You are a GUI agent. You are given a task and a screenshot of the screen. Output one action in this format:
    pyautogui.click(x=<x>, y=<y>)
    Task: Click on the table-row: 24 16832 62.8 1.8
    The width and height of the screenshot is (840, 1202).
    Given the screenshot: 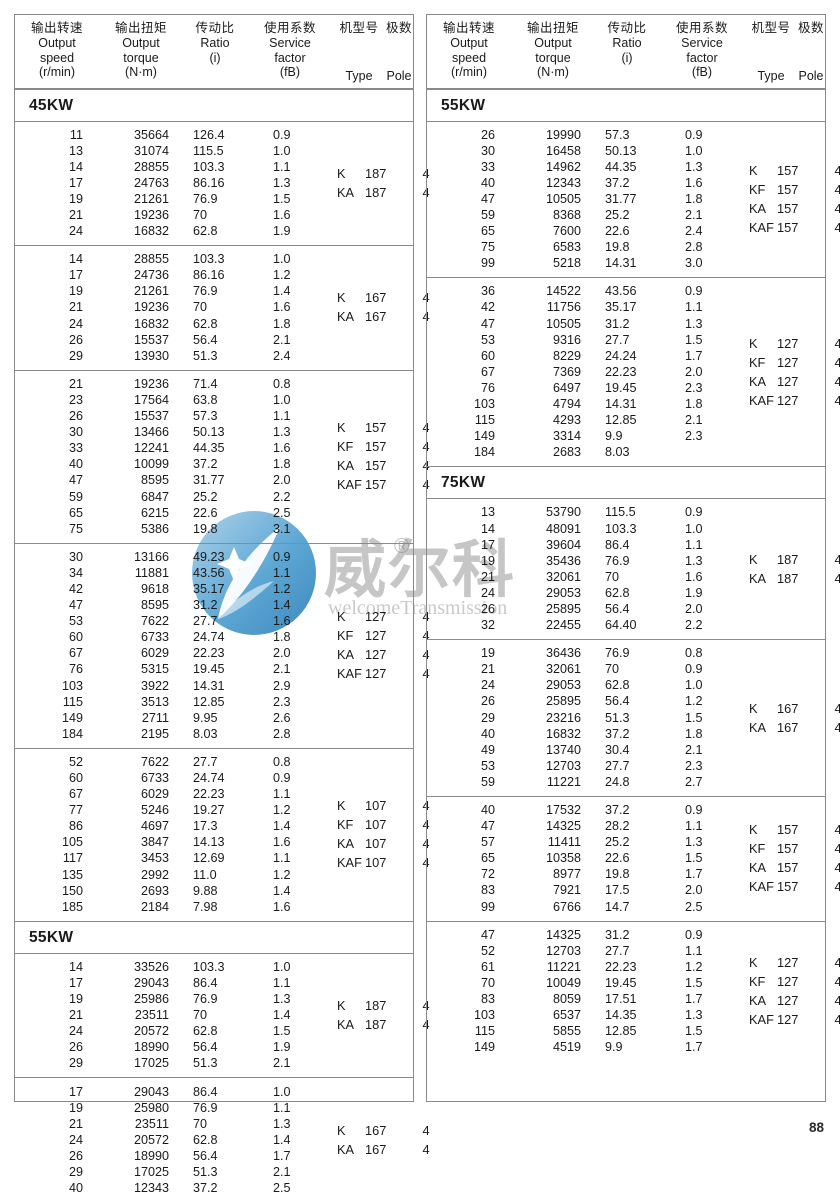 What is the action you would take?
    pyautogui.click(x=174, y=324)
    